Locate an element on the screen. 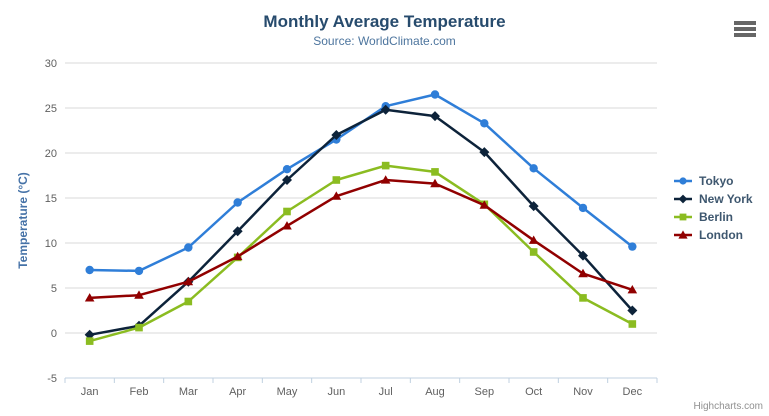  legend-marker-diamond-icon is located at coordinates (683, 199).